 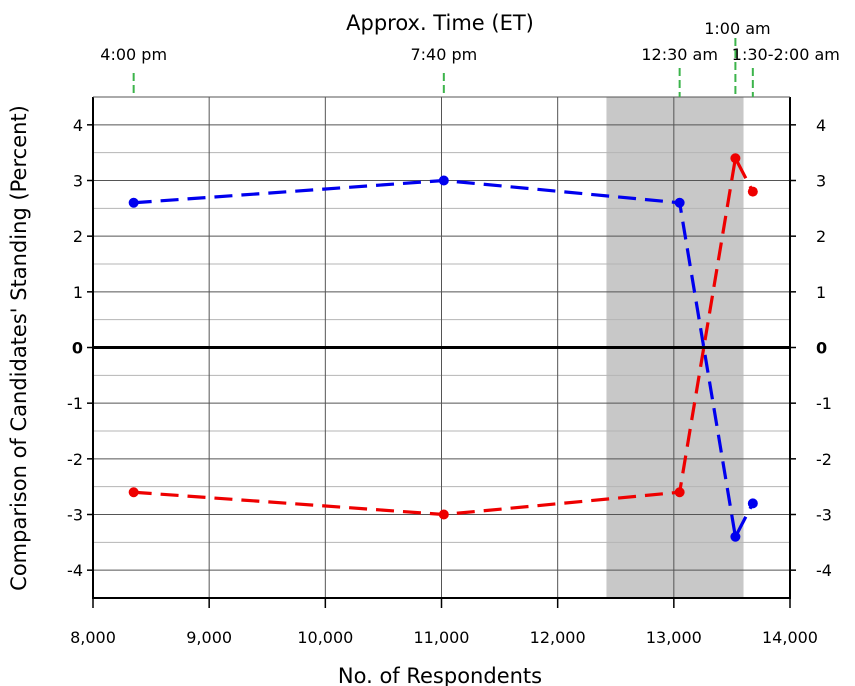 I want to click on y-tick-label-left: 3, so click(x=78, y=181).